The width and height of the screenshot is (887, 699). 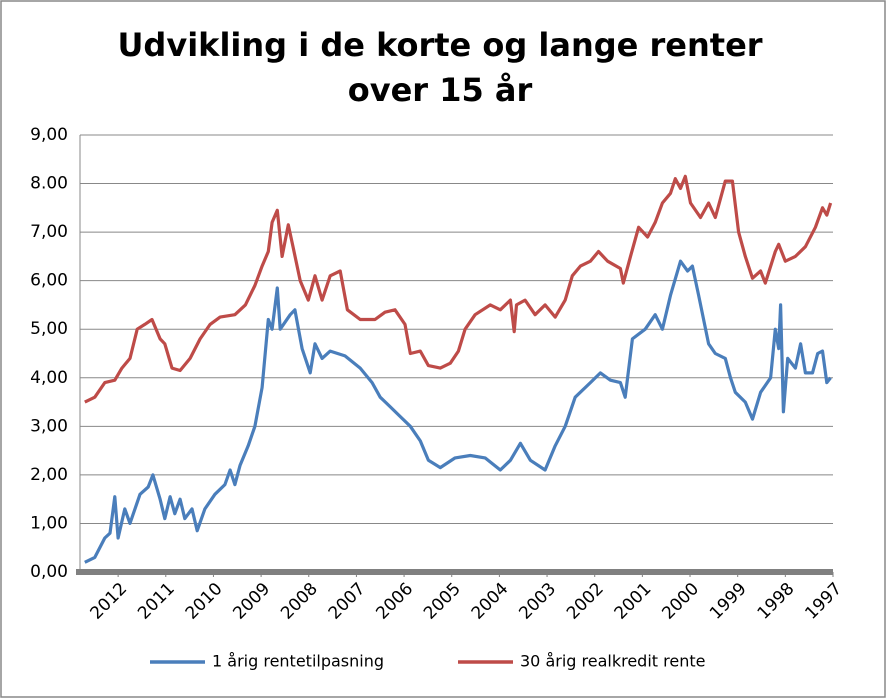 What do you see at coordinates (49, 378) in the screenshot?
I see `y-tick-label: 4,00` at bounding box center [49, 378].